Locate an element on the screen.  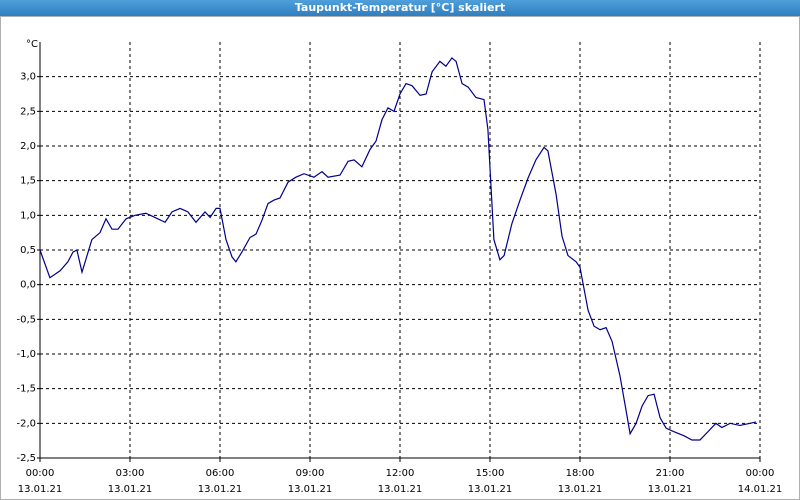
y-tick-label: 3,0 is located at coordinates (28, 77).